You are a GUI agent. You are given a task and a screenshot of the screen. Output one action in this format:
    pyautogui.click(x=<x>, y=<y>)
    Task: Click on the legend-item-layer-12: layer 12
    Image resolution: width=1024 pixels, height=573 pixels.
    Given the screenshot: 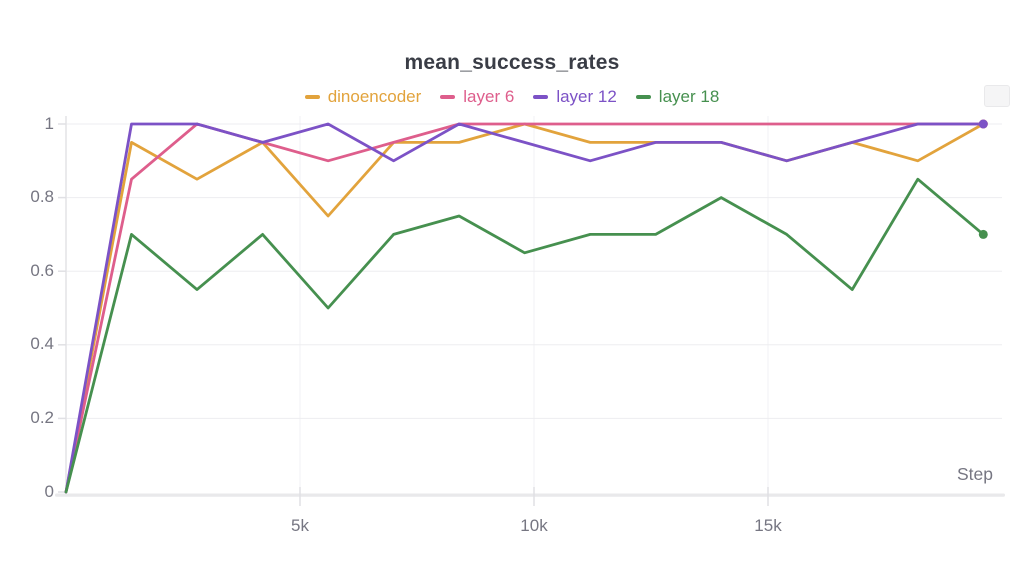 What is the action you would take?
    pyautogui.click(x=575, y=97)
    